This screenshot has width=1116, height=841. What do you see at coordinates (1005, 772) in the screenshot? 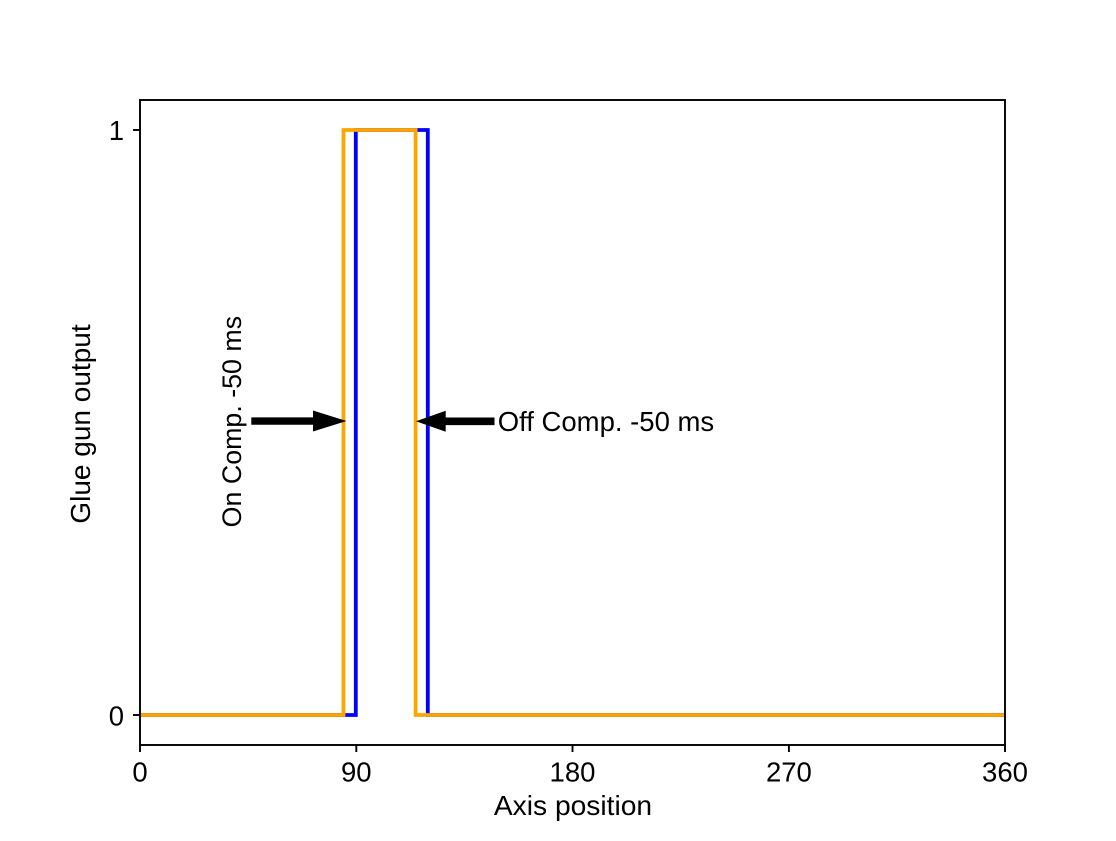
I see `svg-text: 360` at bounding box center [1005, 772].